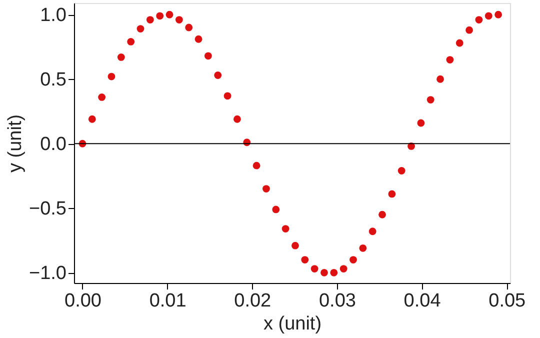 Image resolution: width=540 pixels, height=338 pixels. Describe the element at coordinates (253, 301) in the screenshot. I see `x-tick-label: 0.02` at that location.